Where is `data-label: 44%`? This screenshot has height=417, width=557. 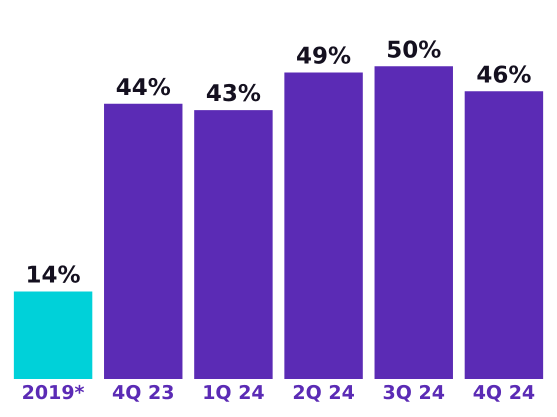
data-label: 44% is located at coordinates (143, 87).